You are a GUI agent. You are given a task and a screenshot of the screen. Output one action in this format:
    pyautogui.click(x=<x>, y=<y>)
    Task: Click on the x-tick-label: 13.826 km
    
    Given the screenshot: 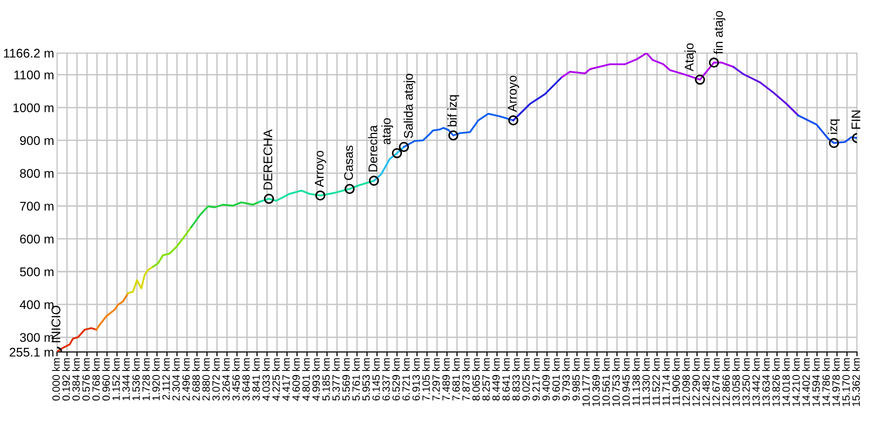 What is the action you would take?
    pyautogui.click(x=776, y=382)
    